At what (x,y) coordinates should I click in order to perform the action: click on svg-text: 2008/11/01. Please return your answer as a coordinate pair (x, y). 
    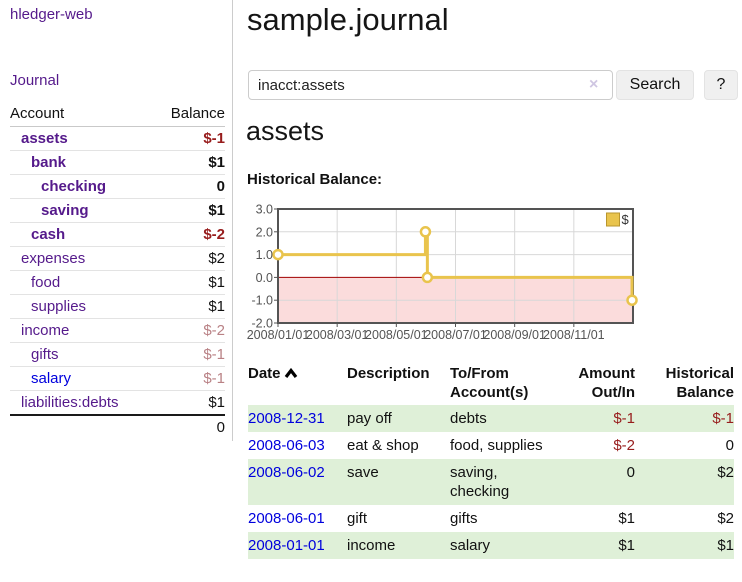
    Looking at the image, I should click on (574, 335).